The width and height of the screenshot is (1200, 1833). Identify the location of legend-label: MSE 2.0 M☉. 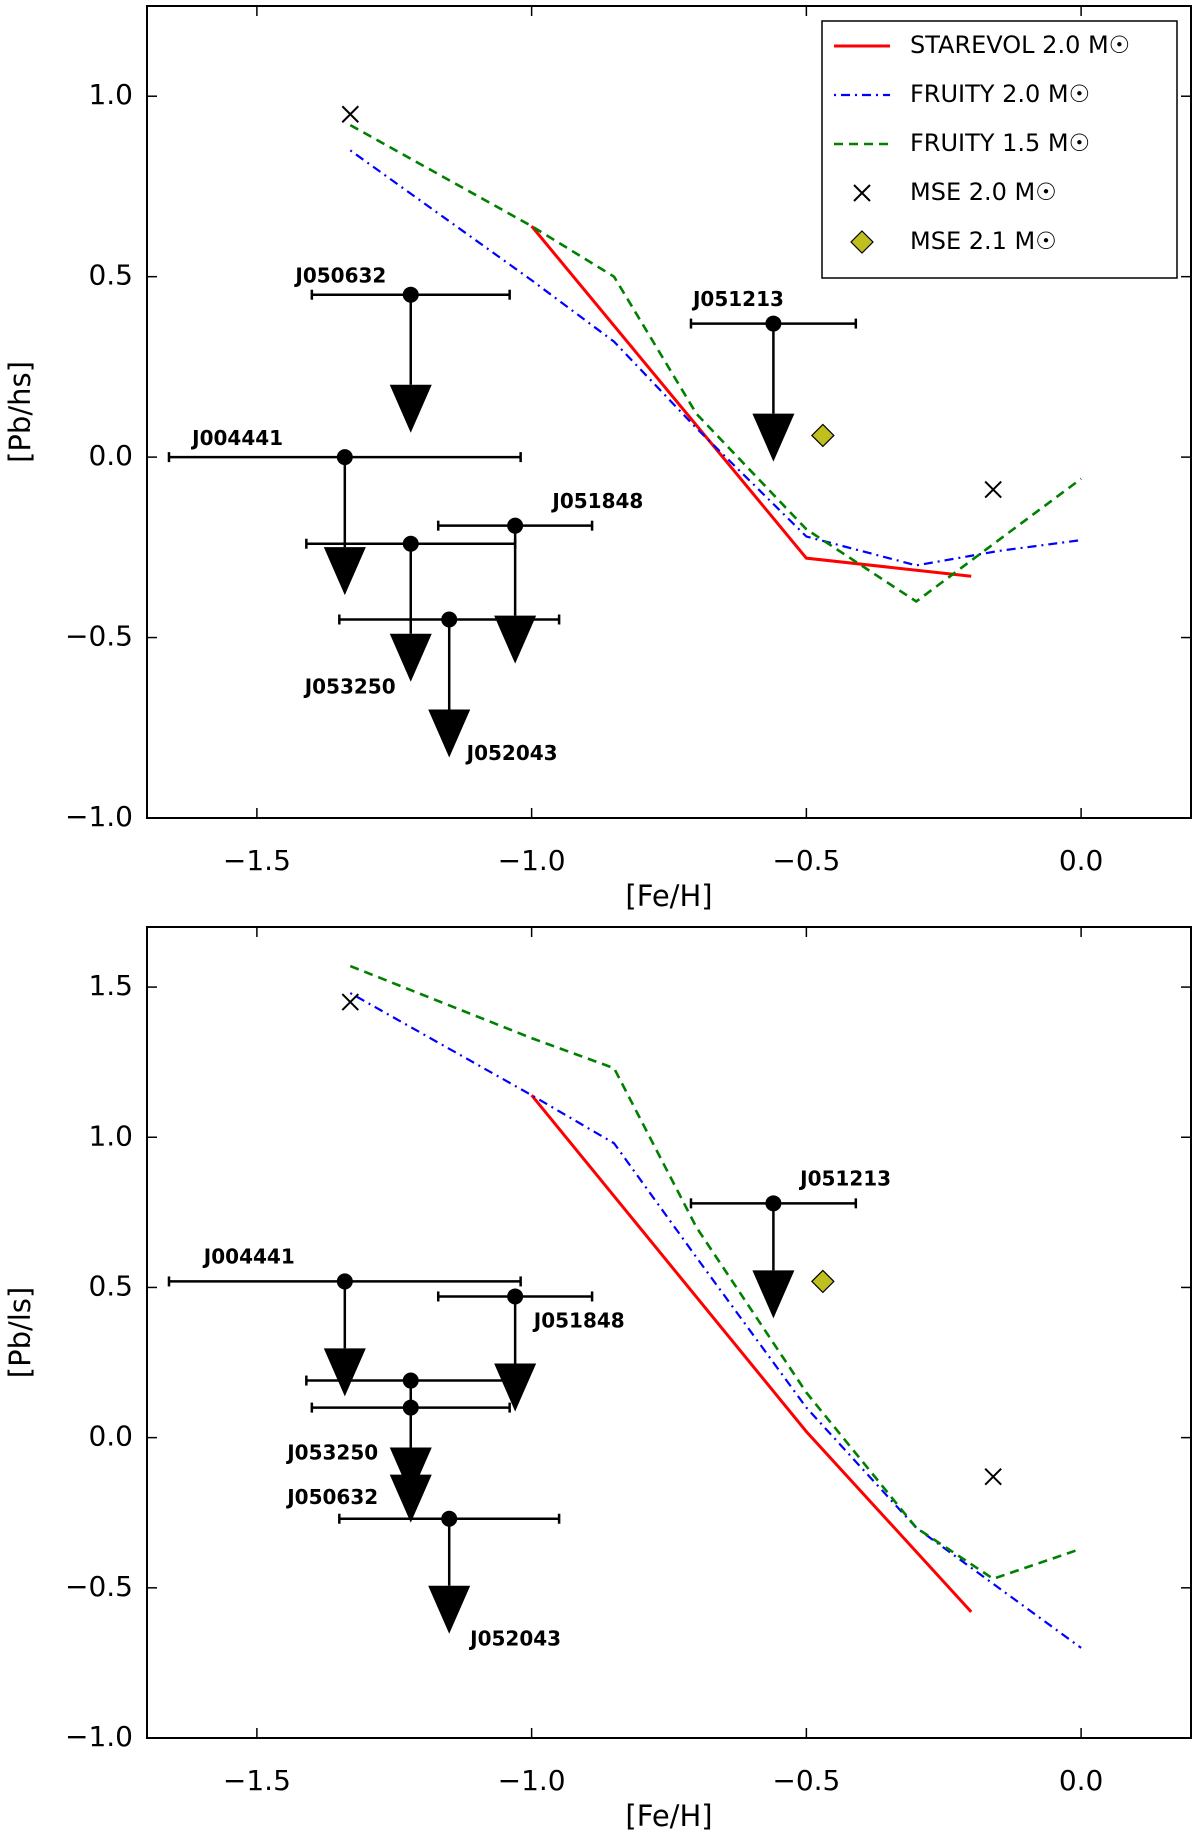
(983, 192).